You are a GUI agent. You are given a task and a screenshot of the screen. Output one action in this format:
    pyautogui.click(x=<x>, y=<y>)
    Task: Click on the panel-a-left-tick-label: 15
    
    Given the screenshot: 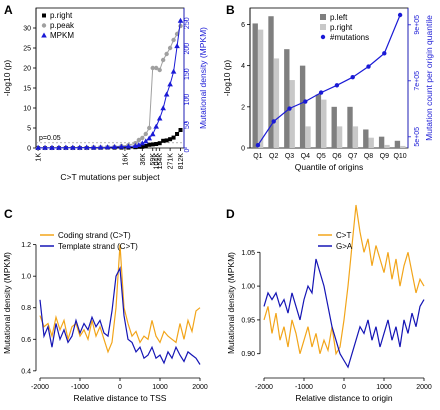 What is the action you would take?
    pyautogui.click(x=27, y=89)
    